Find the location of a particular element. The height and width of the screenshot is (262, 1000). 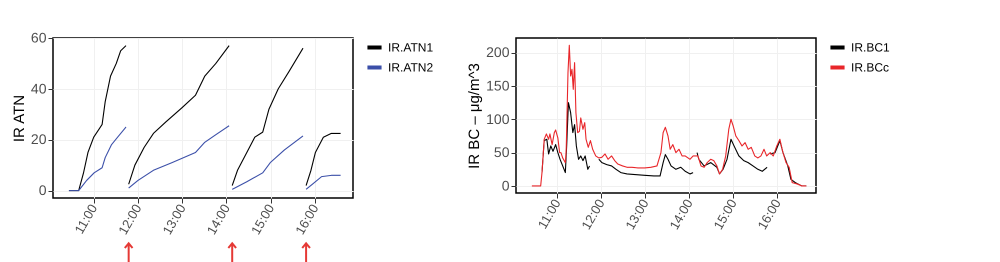

y-tick-label: 50 is located at coordinates (502, 152).